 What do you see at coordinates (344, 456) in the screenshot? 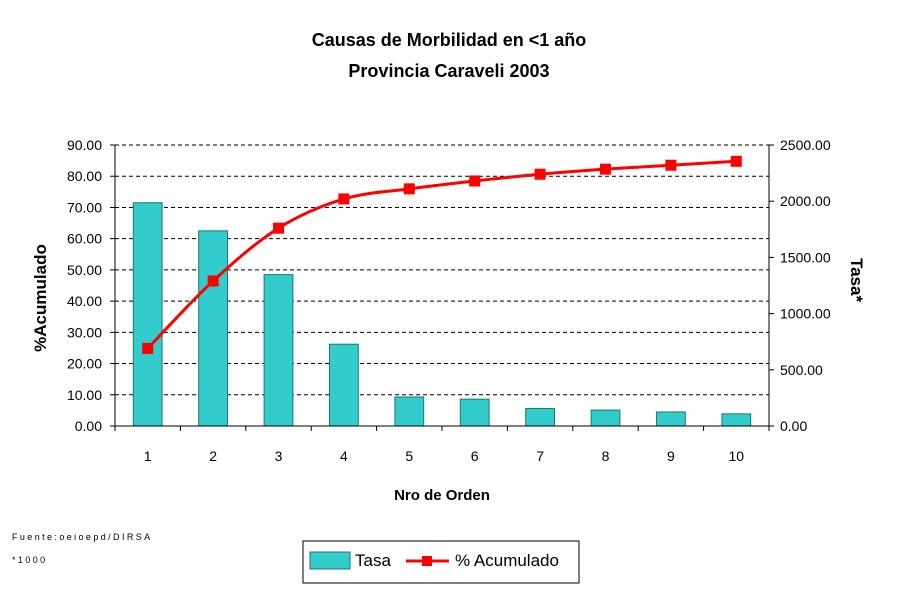
I see `x-tick-label: 4` at bounding box center [344, 456].